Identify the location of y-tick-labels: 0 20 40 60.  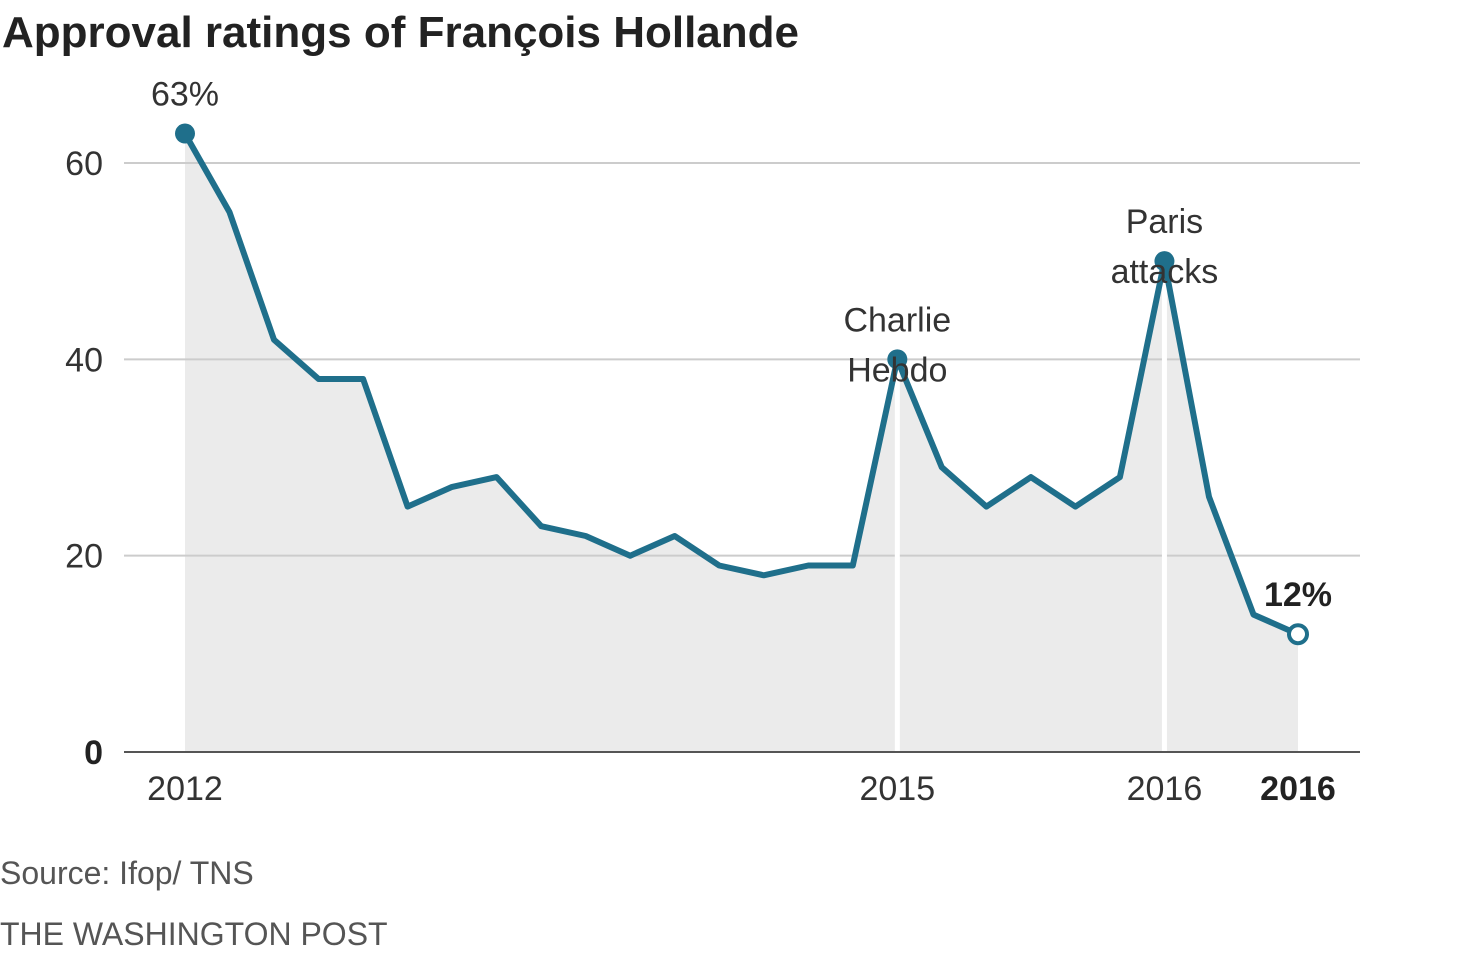
(84, 458).